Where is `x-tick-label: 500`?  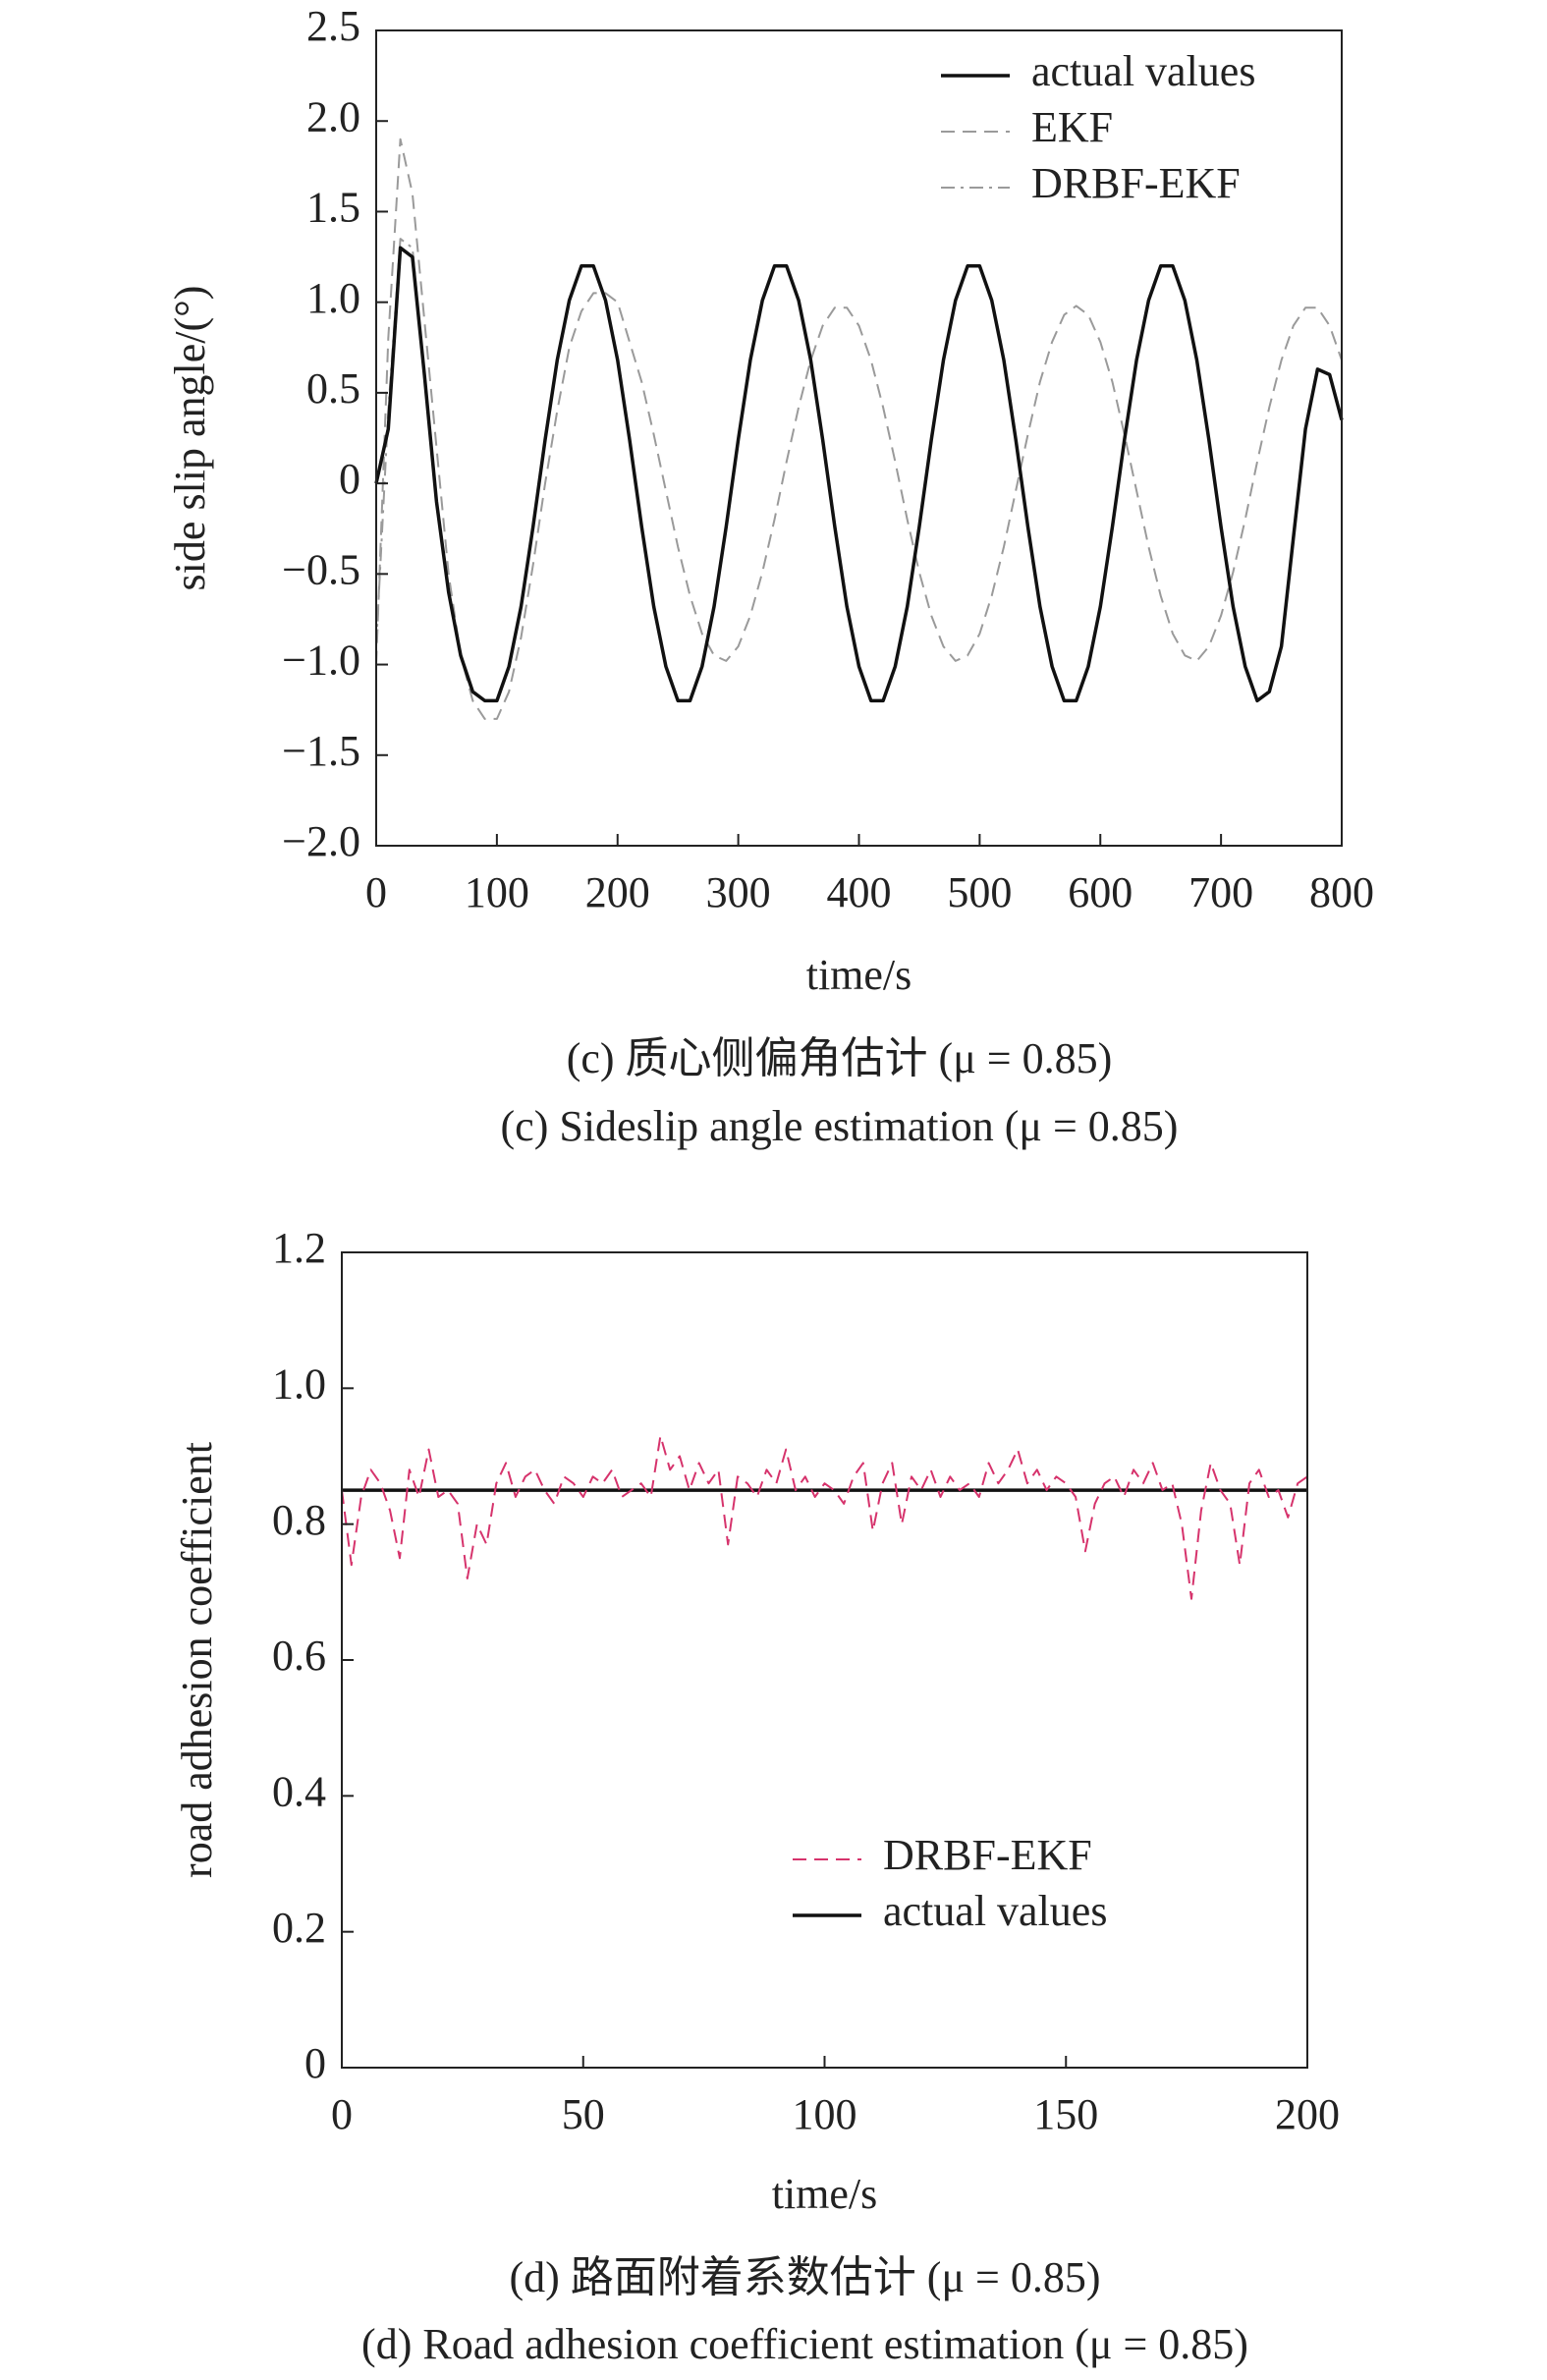
x-tick-label: 500 is located at coordinates (979, 892).